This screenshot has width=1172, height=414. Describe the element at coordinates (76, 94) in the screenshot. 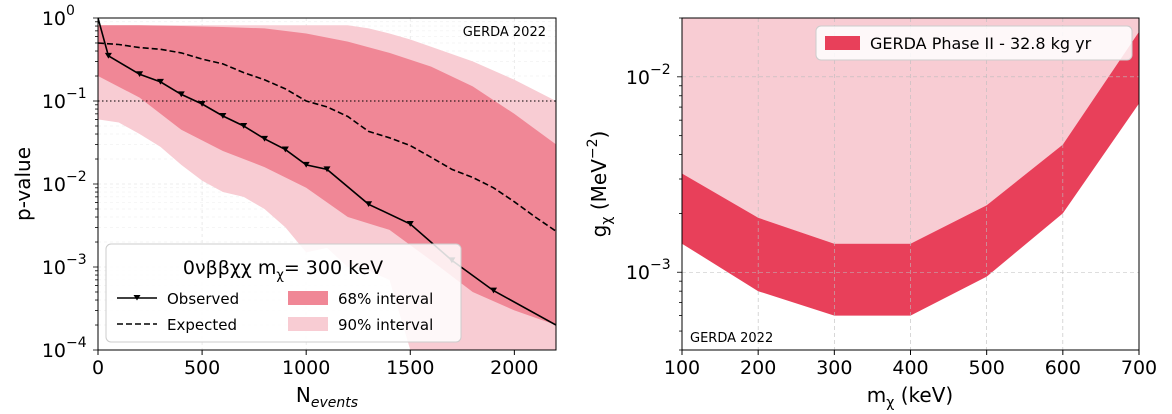

I see `left-y-tick-exp: −1` at that location.